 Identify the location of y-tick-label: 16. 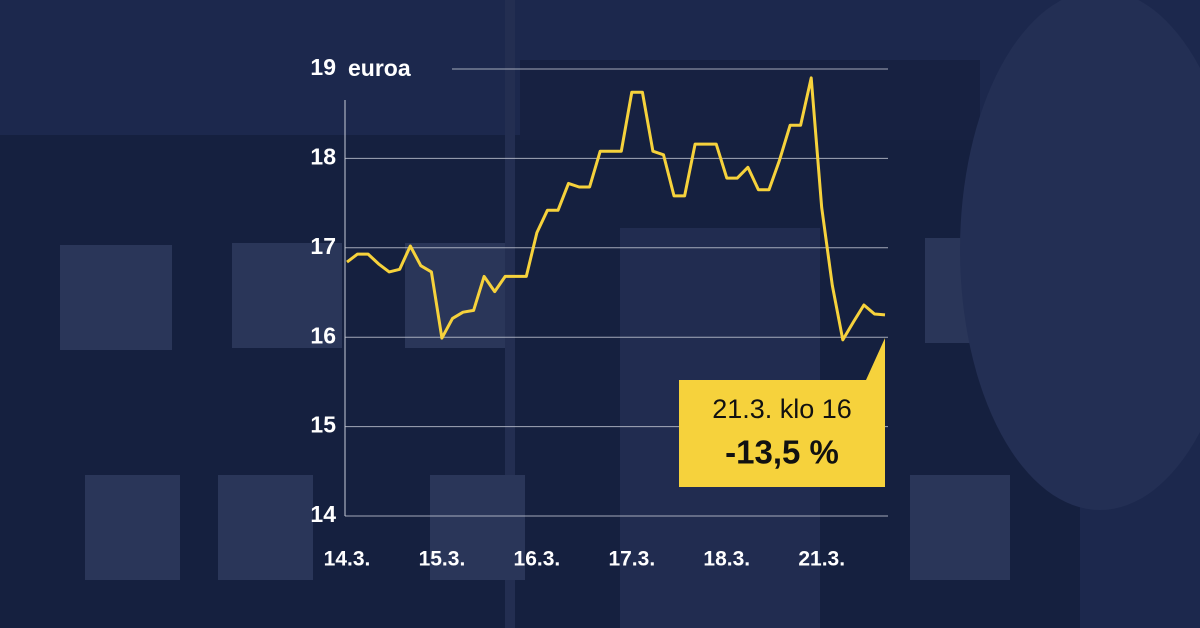
(323, 335).